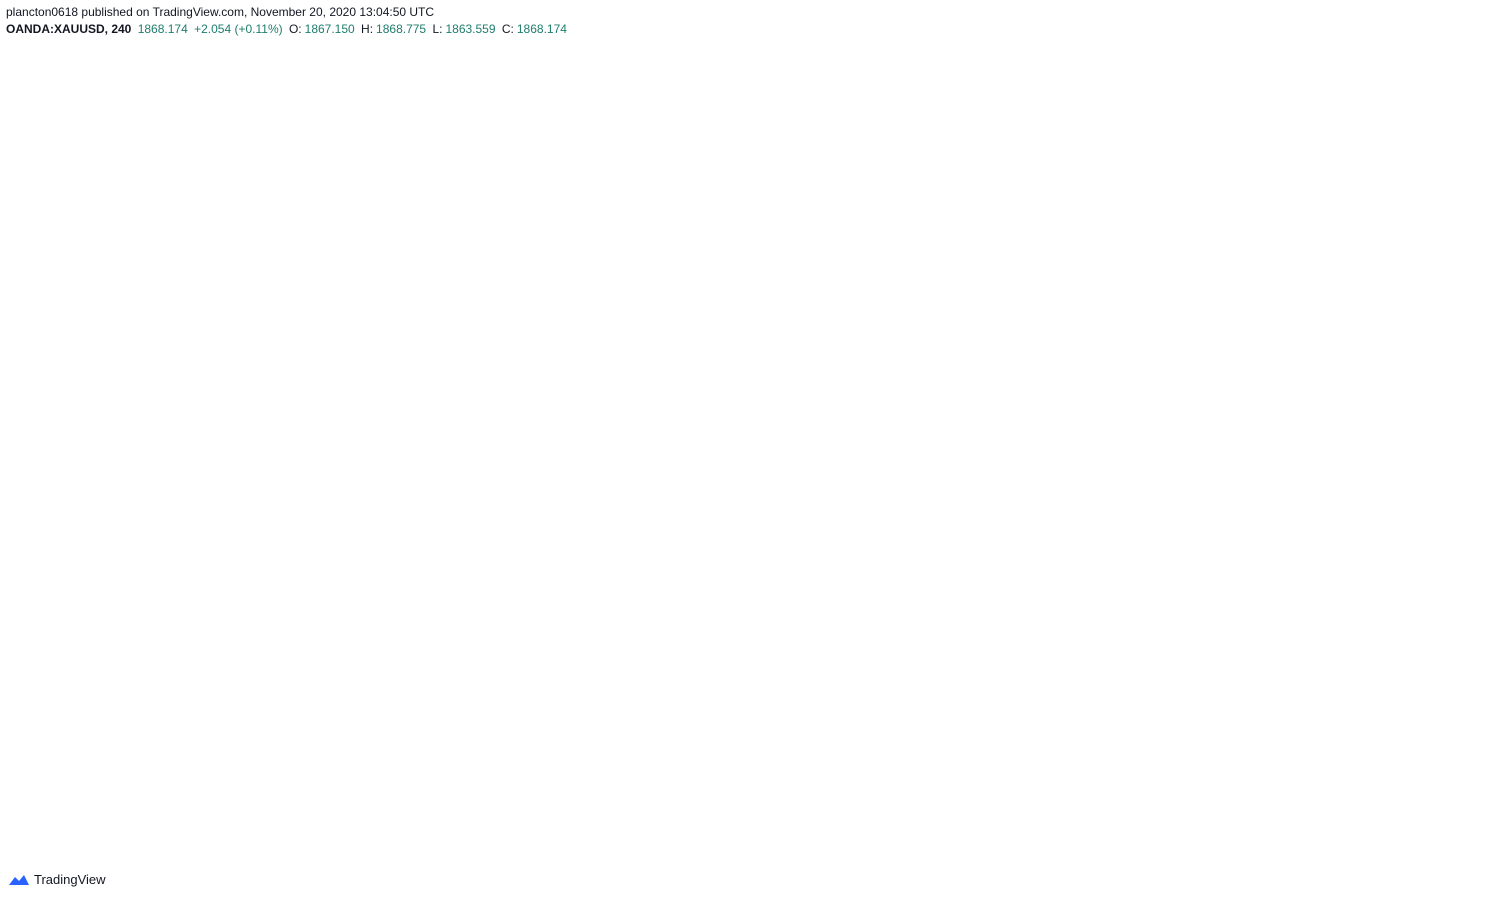 This screenshot has width=1498, height=898. Describe the element at coordinates (303, 846) in the screenshot. I see `x-tick-label: 28` at that location.